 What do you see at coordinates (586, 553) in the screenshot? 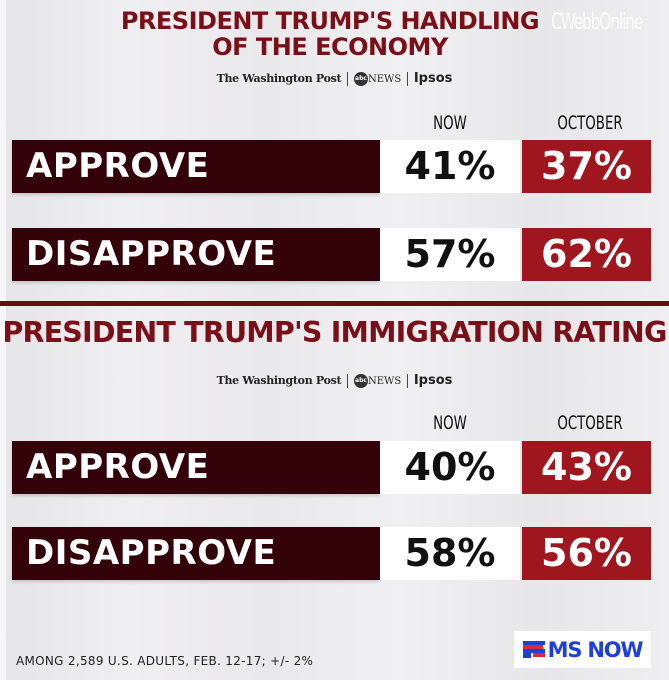
I see `october-value: 56%` at bounding box center [586, 553].